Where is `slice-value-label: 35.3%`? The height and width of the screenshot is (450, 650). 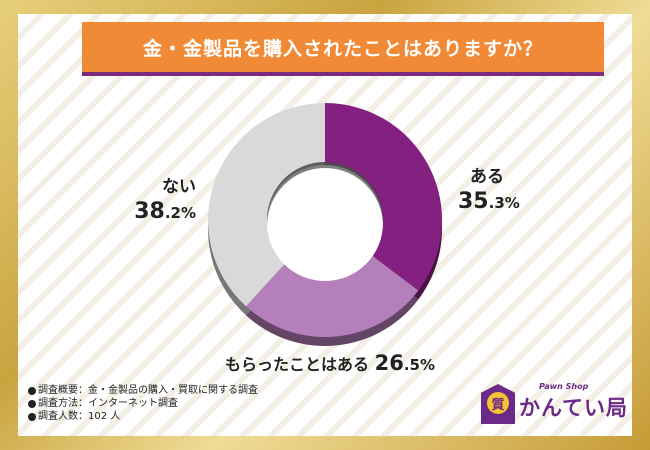 slice-value-label: 35.3% is located at coordinates (489, 201).